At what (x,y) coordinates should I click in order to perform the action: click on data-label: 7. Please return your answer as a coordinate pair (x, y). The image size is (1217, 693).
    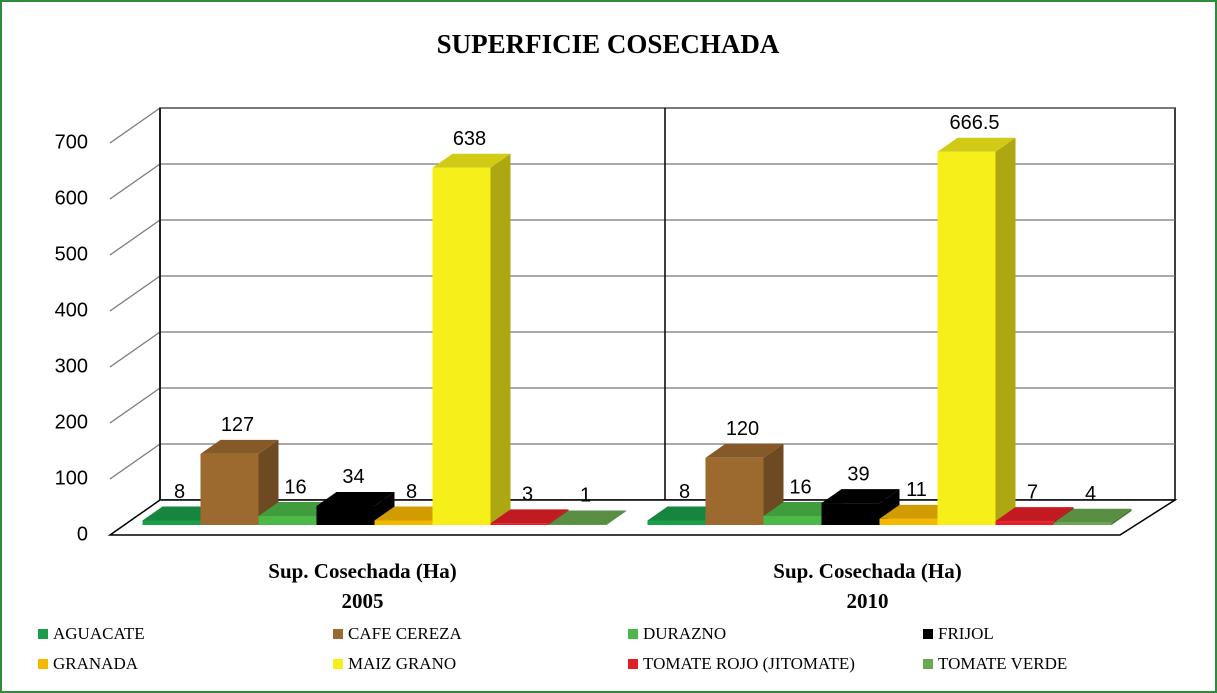
    Looking at the image, I should click on (1032, 492).